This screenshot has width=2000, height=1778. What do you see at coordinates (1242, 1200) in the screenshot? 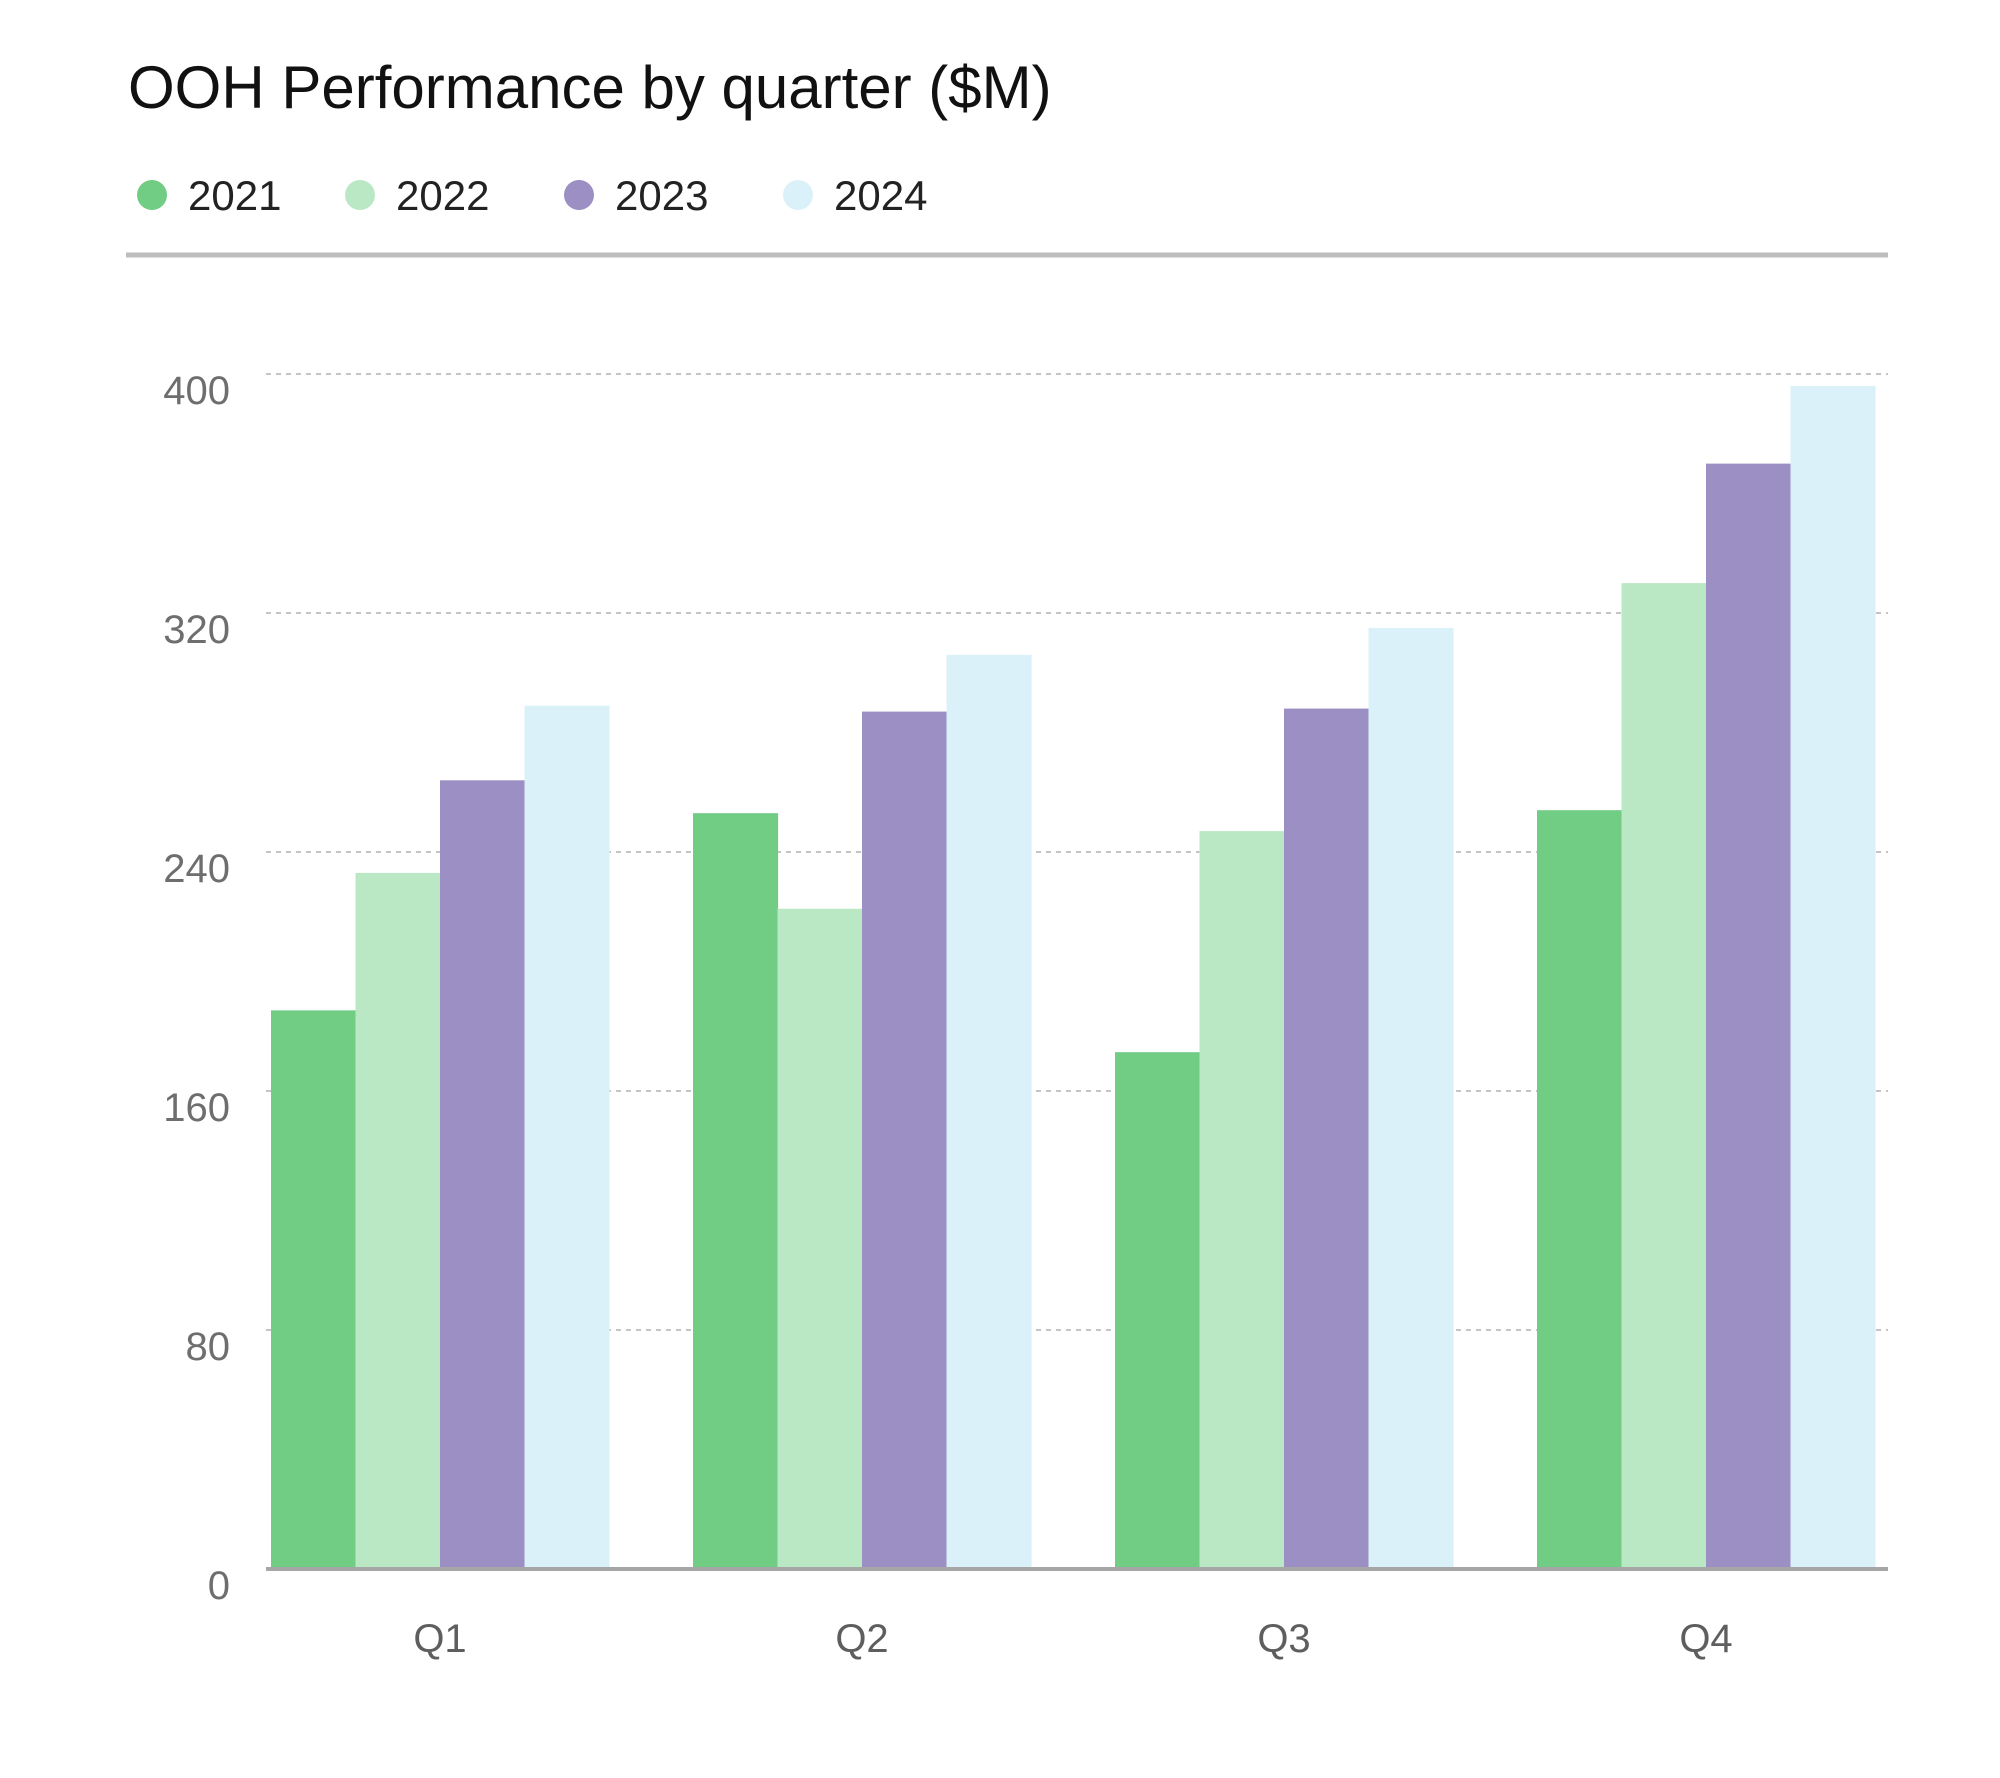
I see `bar-q3-2022` at bounding box center [1242, 1200].